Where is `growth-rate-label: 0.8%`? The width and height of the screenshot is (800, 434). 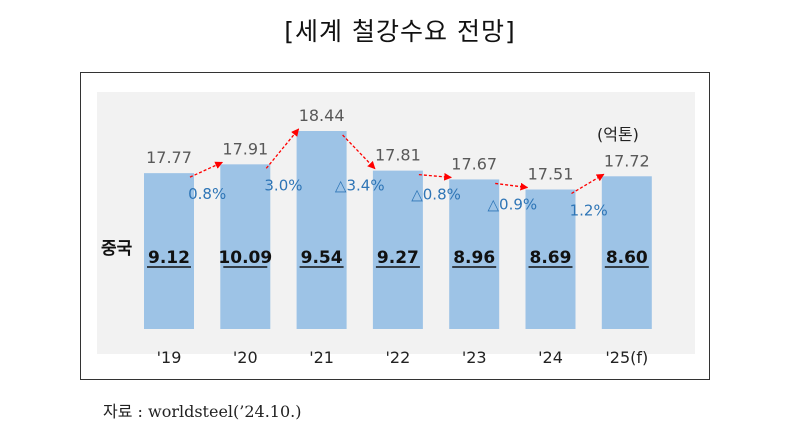 growth-rate-label: 0.8% is located at coordinates (207, 194).